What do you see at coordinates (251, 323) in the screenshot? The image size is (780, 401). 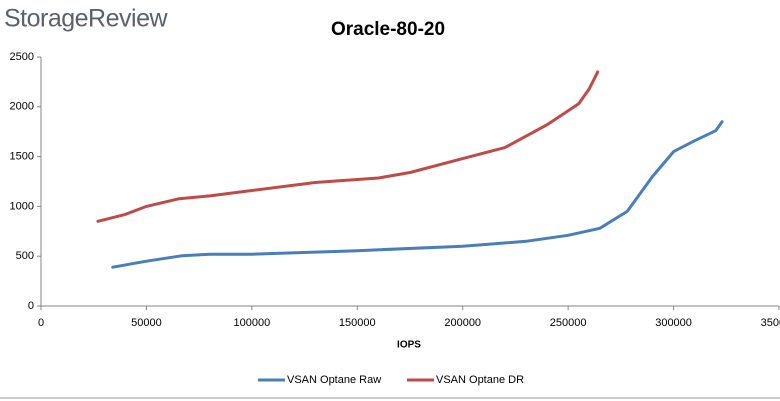 I see `x-tick-label: 100000` at bounding box center [251, 323].